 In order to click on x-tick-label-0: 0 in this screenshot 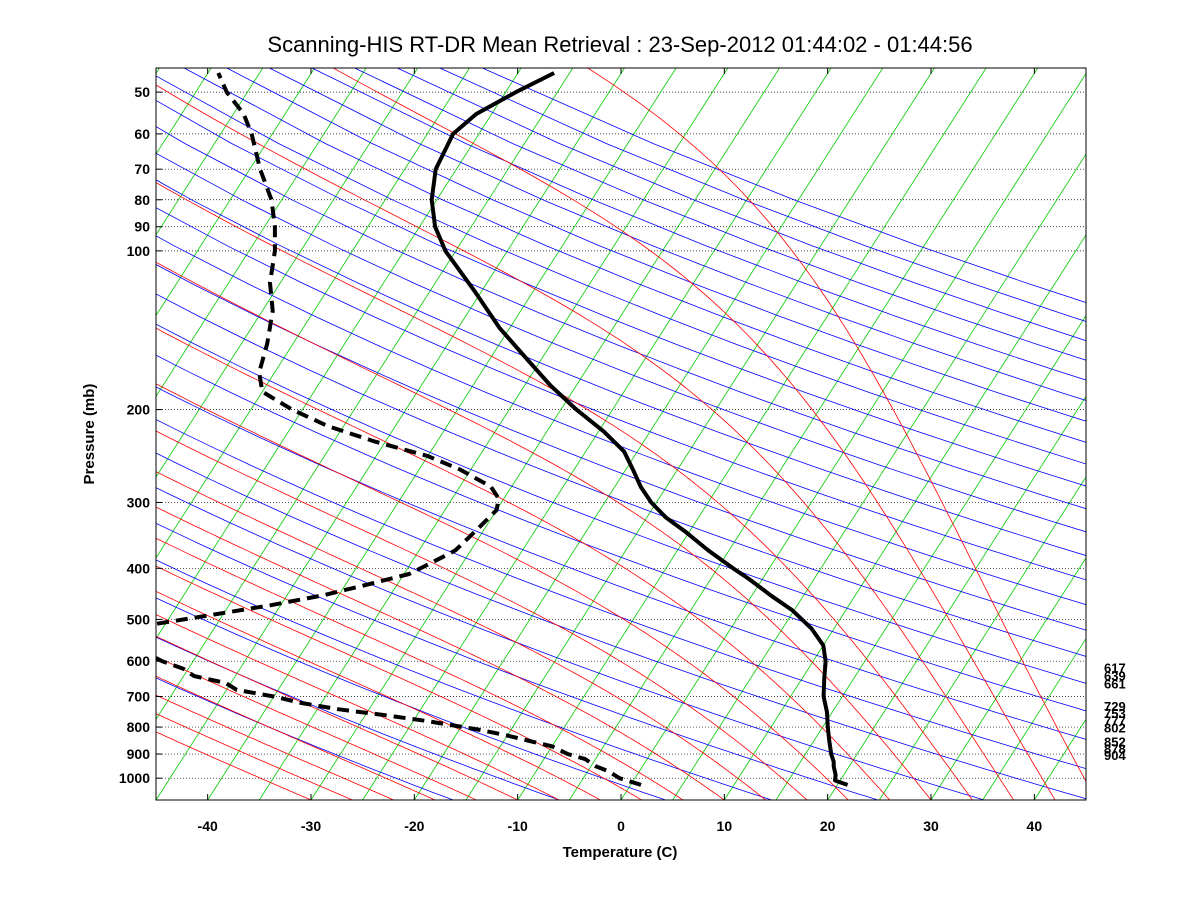, I will do `click(621, 826)`.